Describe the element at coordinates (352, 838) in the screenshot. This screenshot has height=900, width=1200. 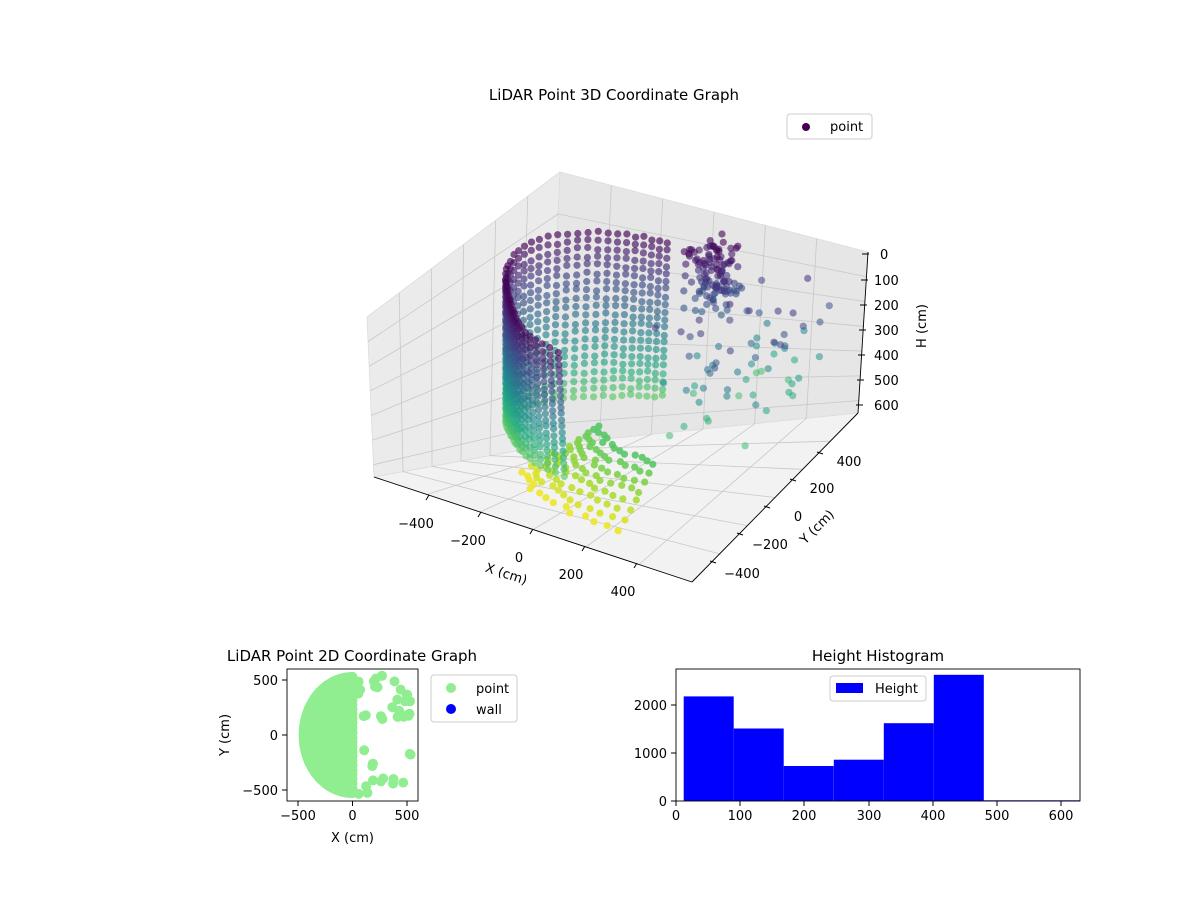
I see `x-axis-label: X (cm)` at that location.